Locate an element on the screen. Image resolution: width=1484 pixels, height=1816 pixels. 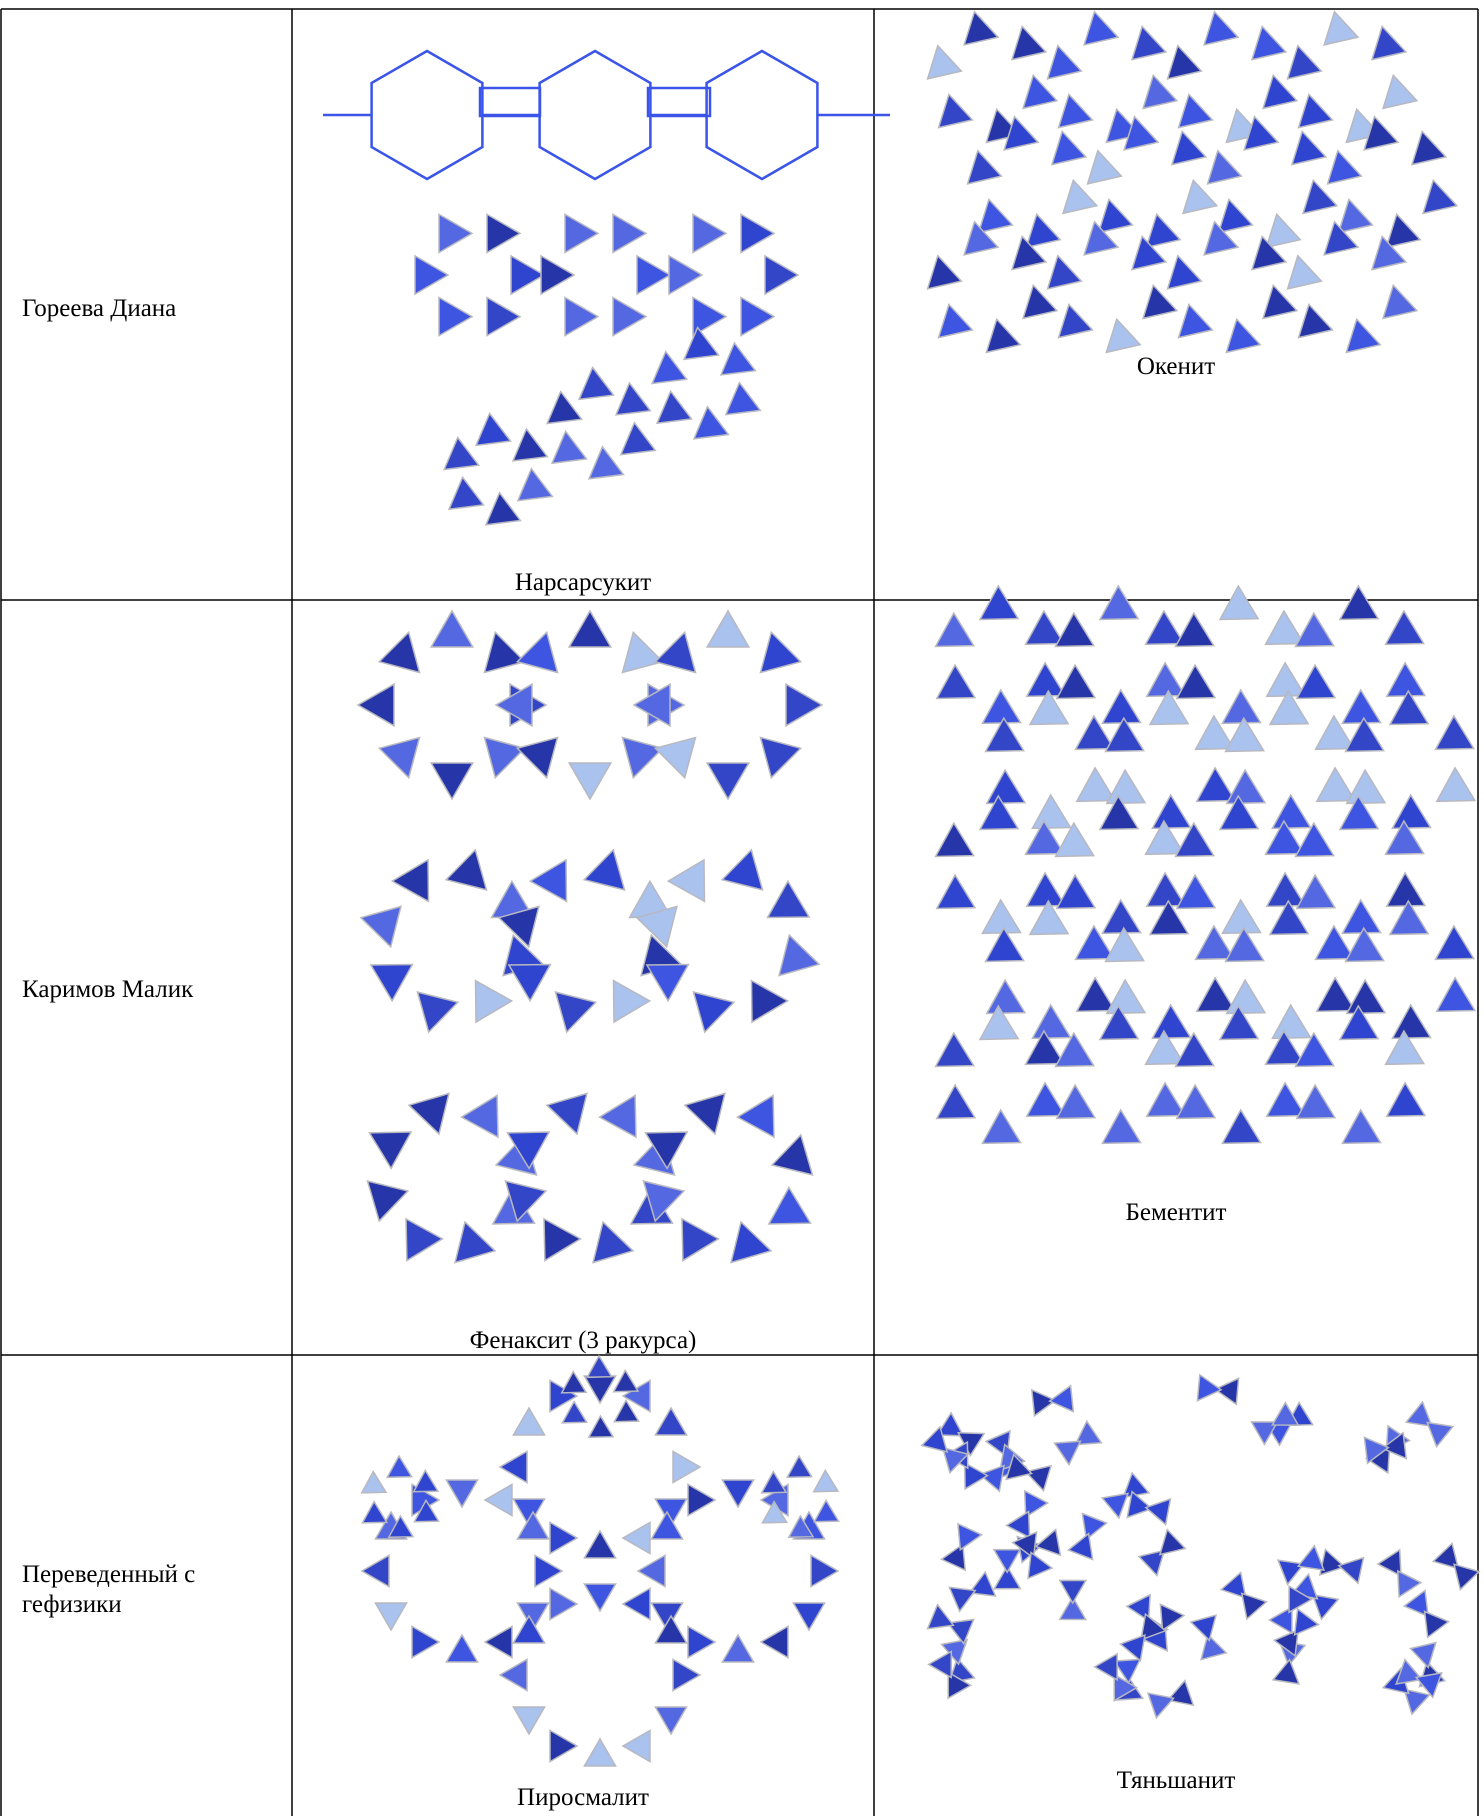
student-name: Гореева Диана is located at coordinates (99, 308).